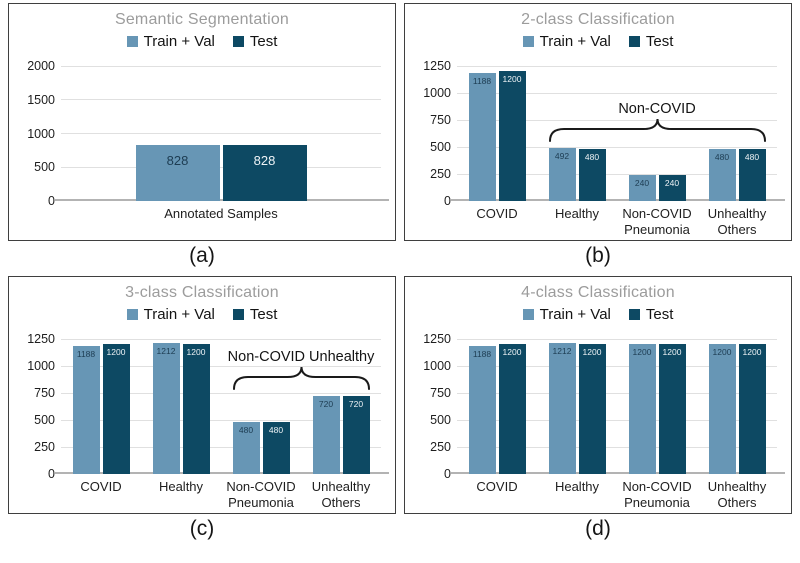  Describe the element at coordinates (657, 406) in the screenshot. I see `bar-group: 1200 1200` at that location.